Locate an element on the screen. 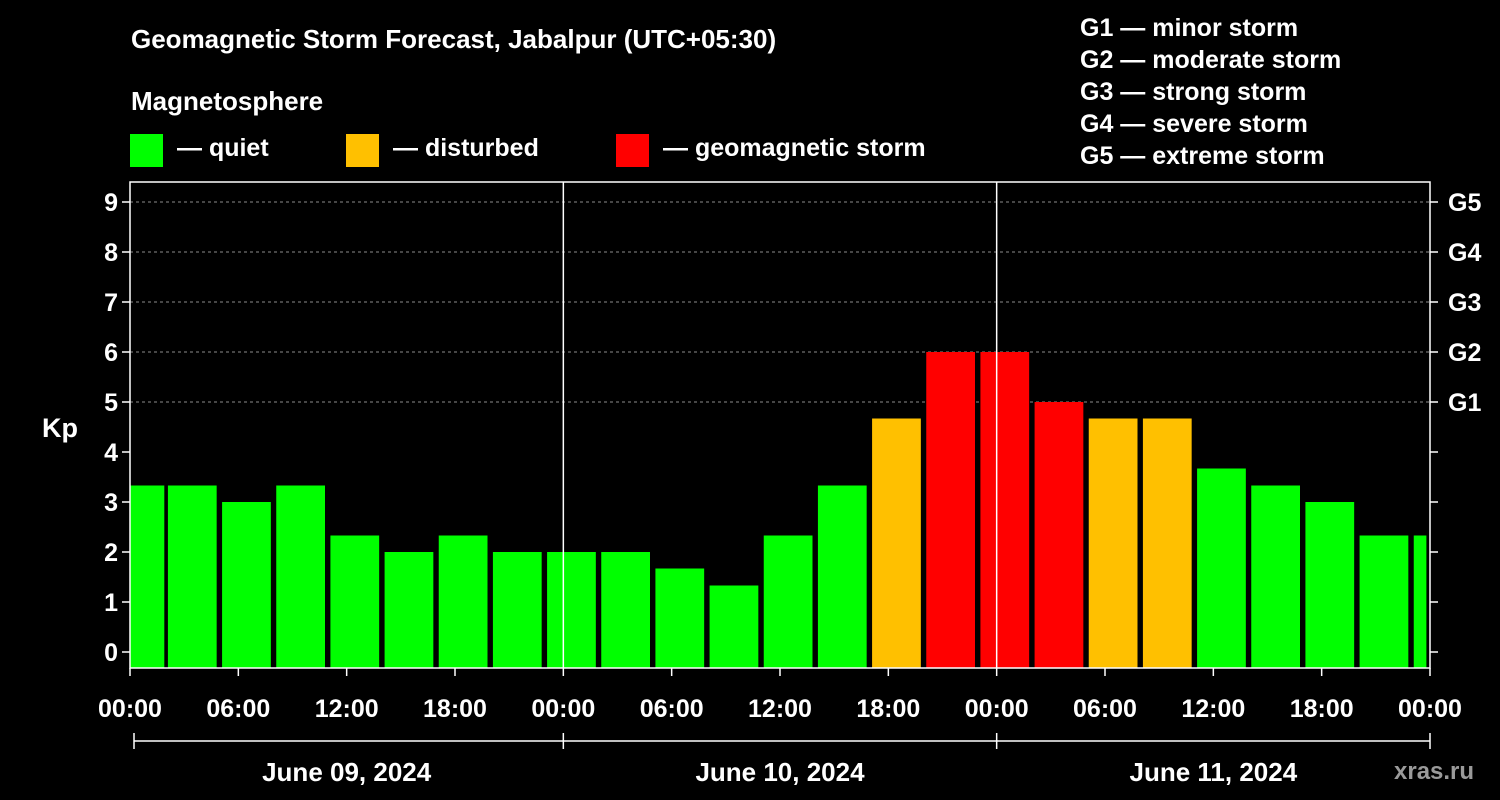 The height and width of the screenshot is (800, 1500). y-tick-label: 6 is located at coordinates (111, 353).